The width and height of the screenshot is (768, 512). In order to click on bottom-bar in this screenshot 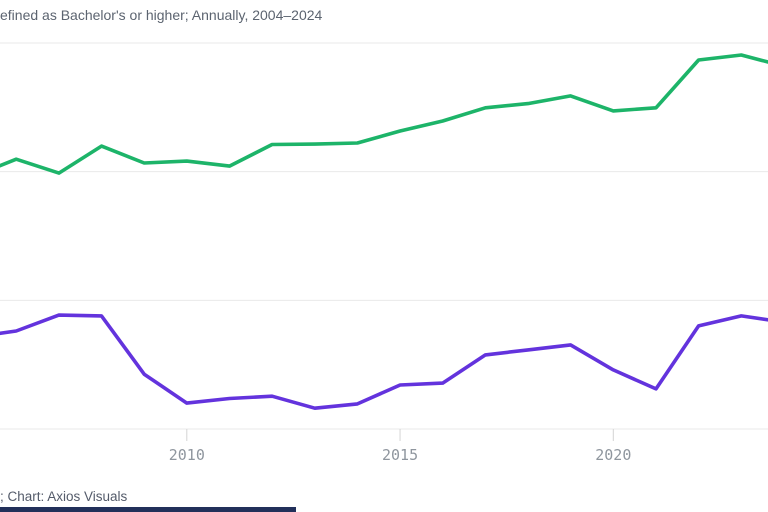, I will do `click(148, 509)`.